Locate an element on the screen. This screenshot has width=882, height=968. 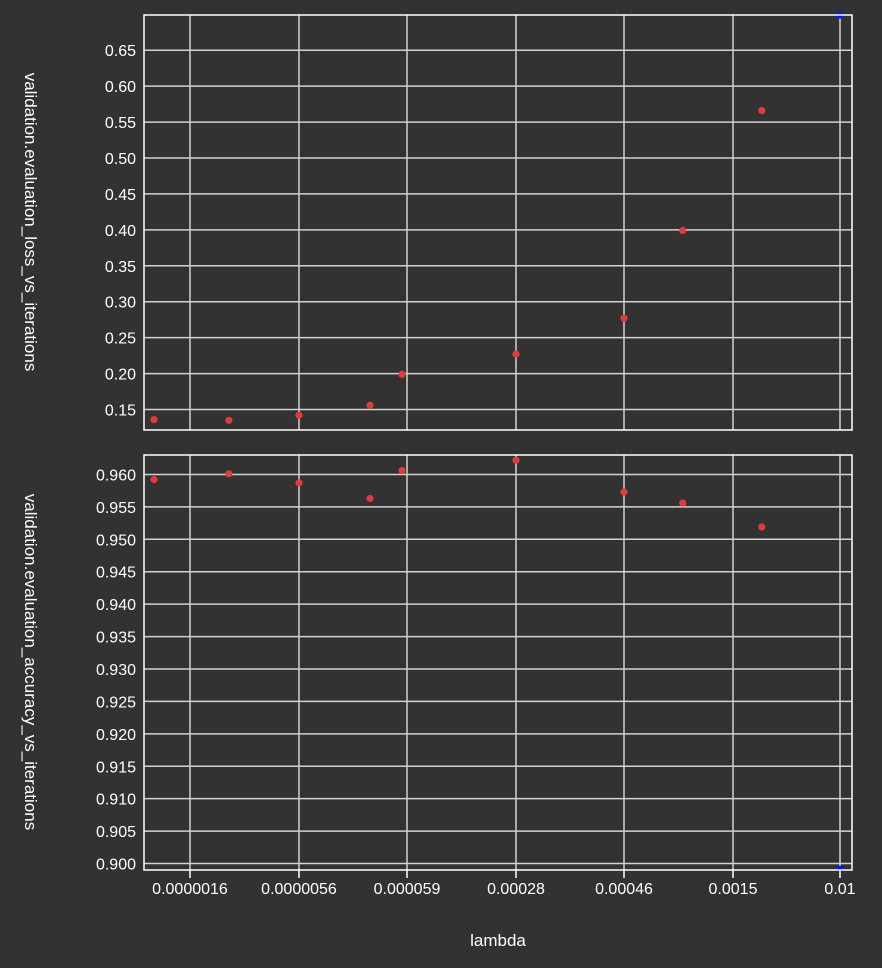
bottom-y-tick-label: 0.930 is located at coordinates (116, 670).